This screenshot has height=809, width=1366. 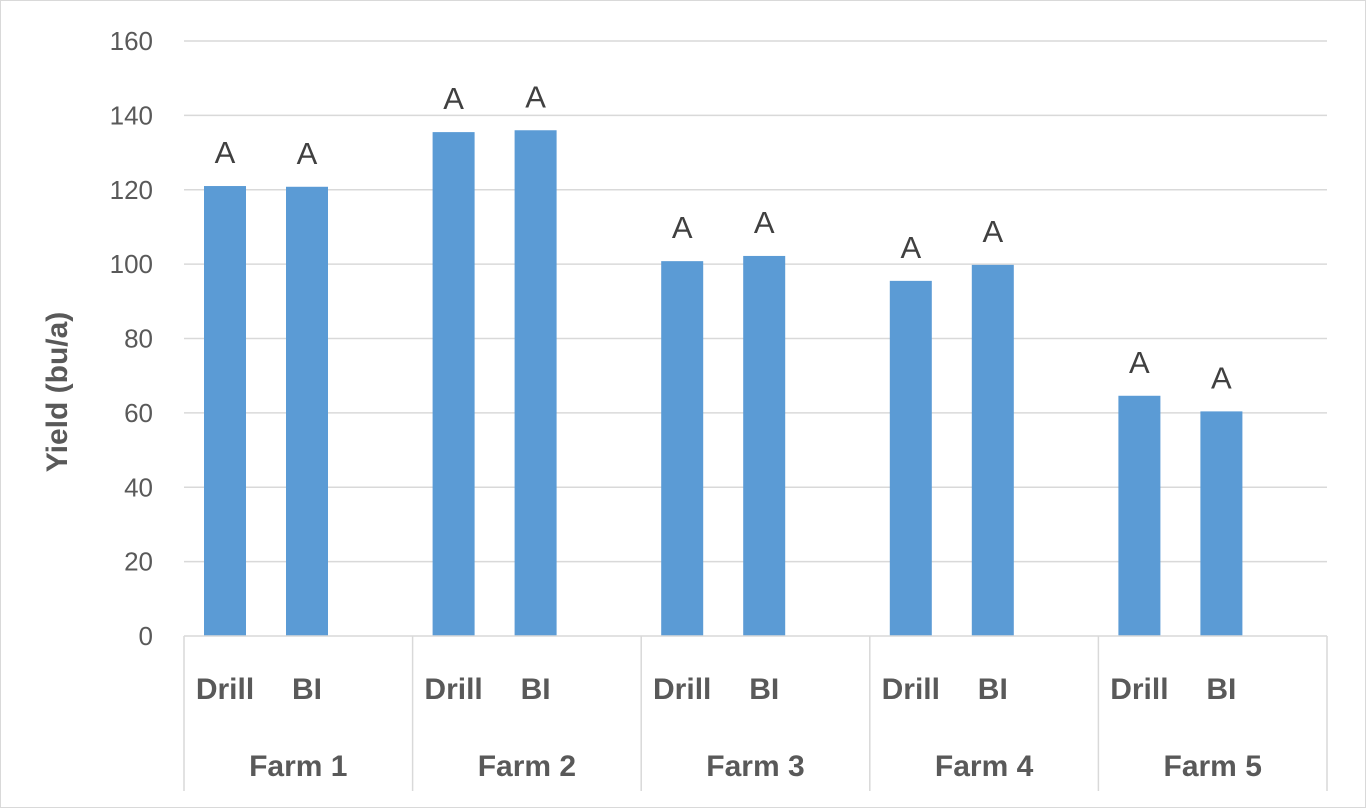 I want to click on y-tick-label: 40, so click(x=138, y=487).